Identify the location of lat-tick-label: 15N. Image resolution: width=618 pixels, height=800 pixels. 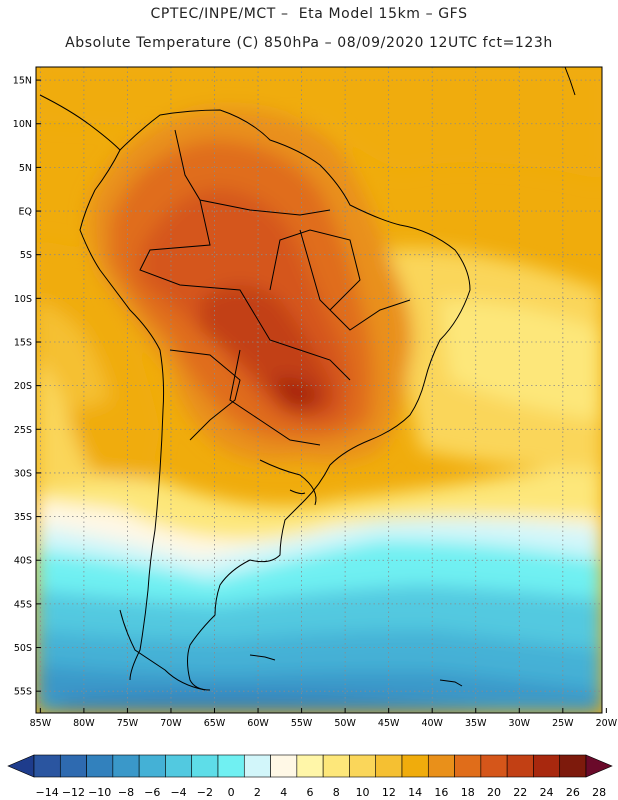
(22, 81).